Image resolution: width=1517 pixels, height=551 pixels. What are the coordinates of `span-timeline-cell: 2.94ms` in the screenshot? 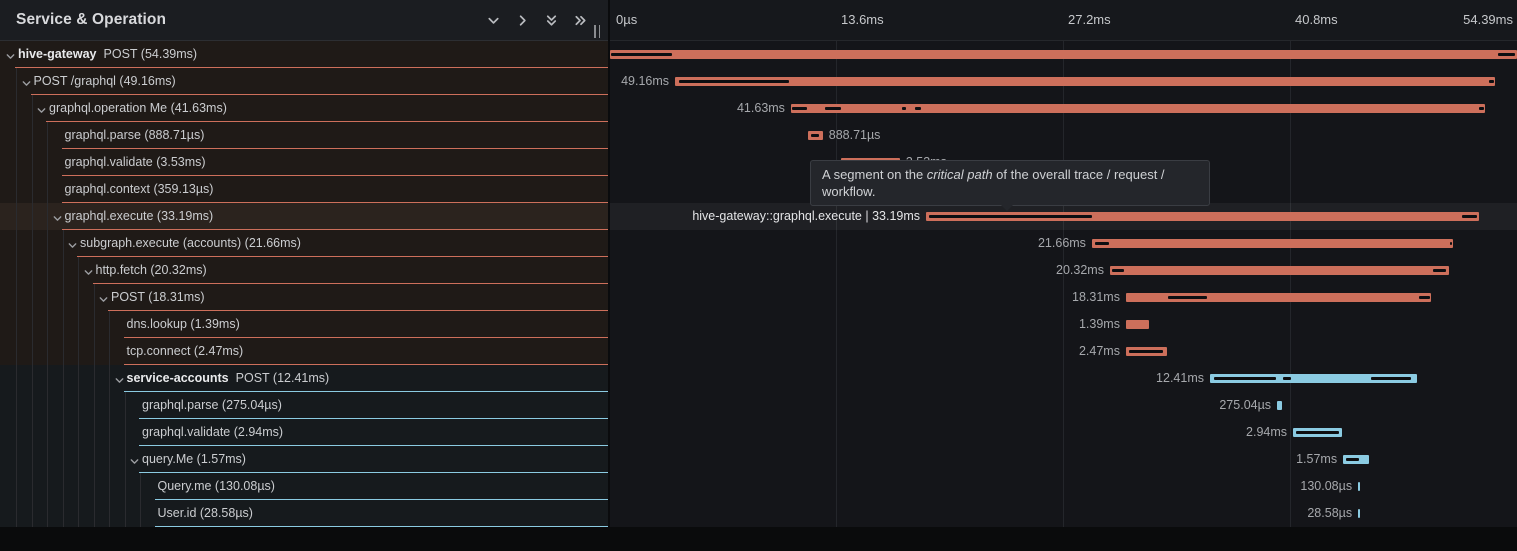 It's located at (1063, 432).